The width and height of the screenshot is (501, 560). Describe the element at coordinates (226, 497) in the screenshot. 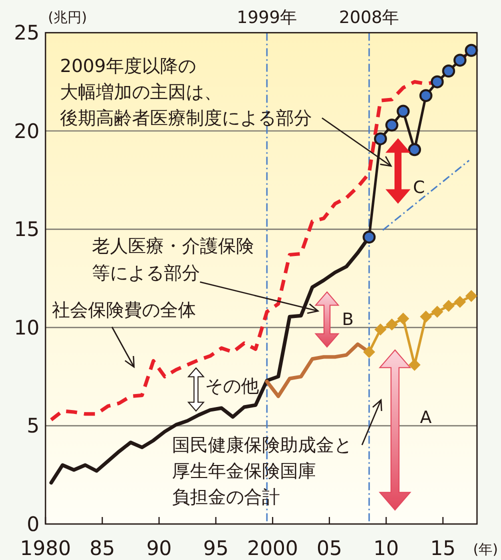

I see `annotation: 負担金の合計` at that location.